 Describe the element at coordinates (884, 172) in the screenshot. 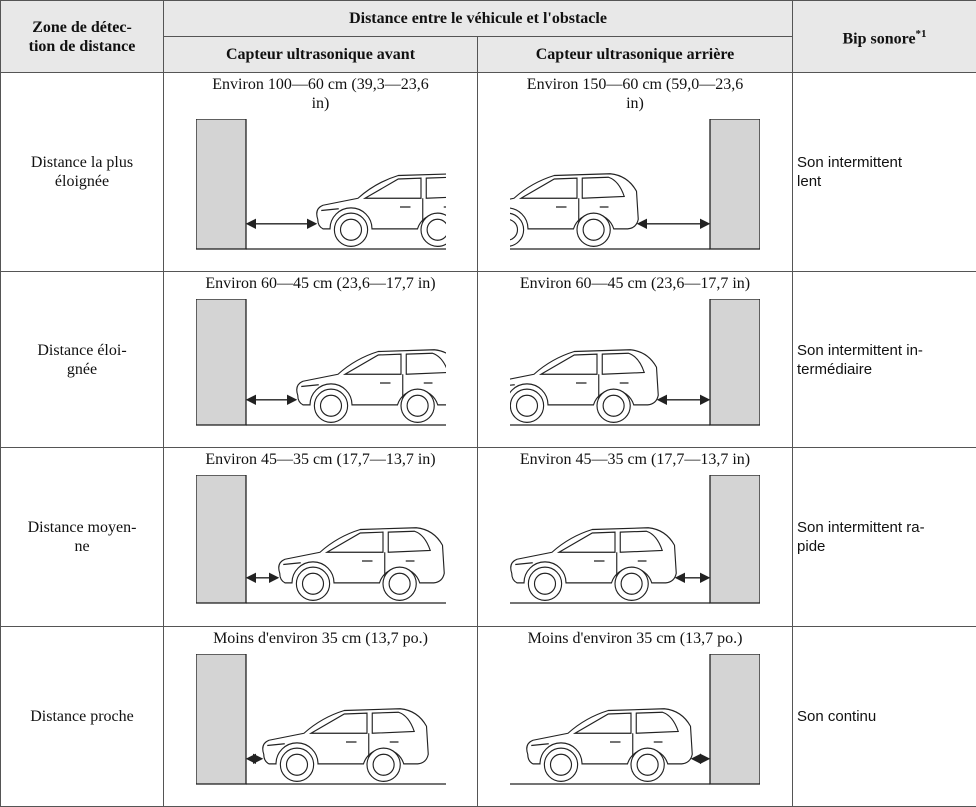

I see `sound-cell: Son intermittent lent` at that location.